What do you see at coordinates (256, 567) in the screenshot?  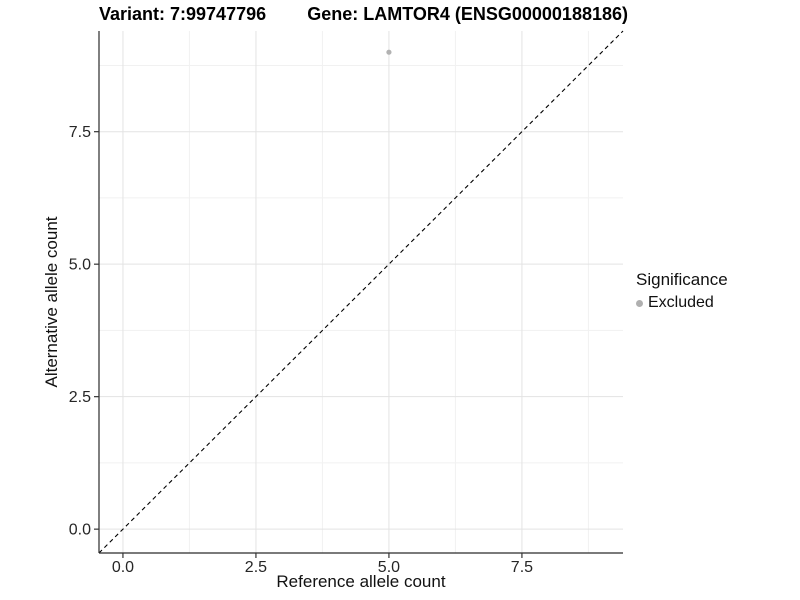 I see `x-tick-label: 2.5` at bounding box center [256, 567].